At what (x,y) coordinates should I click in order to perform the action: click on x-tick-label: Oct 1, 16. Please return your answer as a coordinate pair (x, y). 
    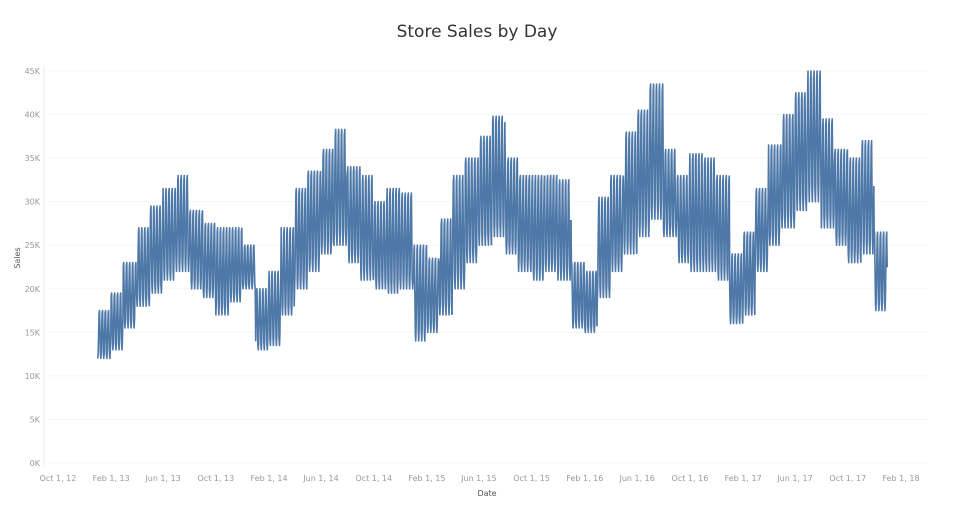
    Looking at the image, I should click on (690, 478).